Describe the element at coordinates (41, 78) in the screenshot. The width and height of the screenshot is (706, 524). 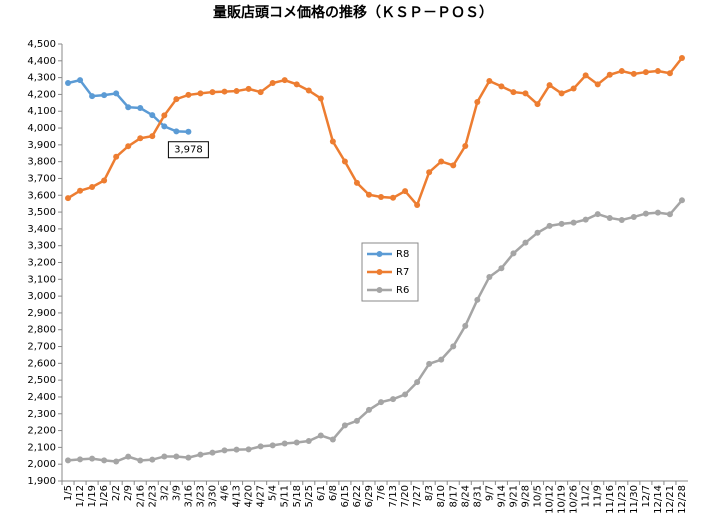
I see `y-tick-label: 4,300` at that location.